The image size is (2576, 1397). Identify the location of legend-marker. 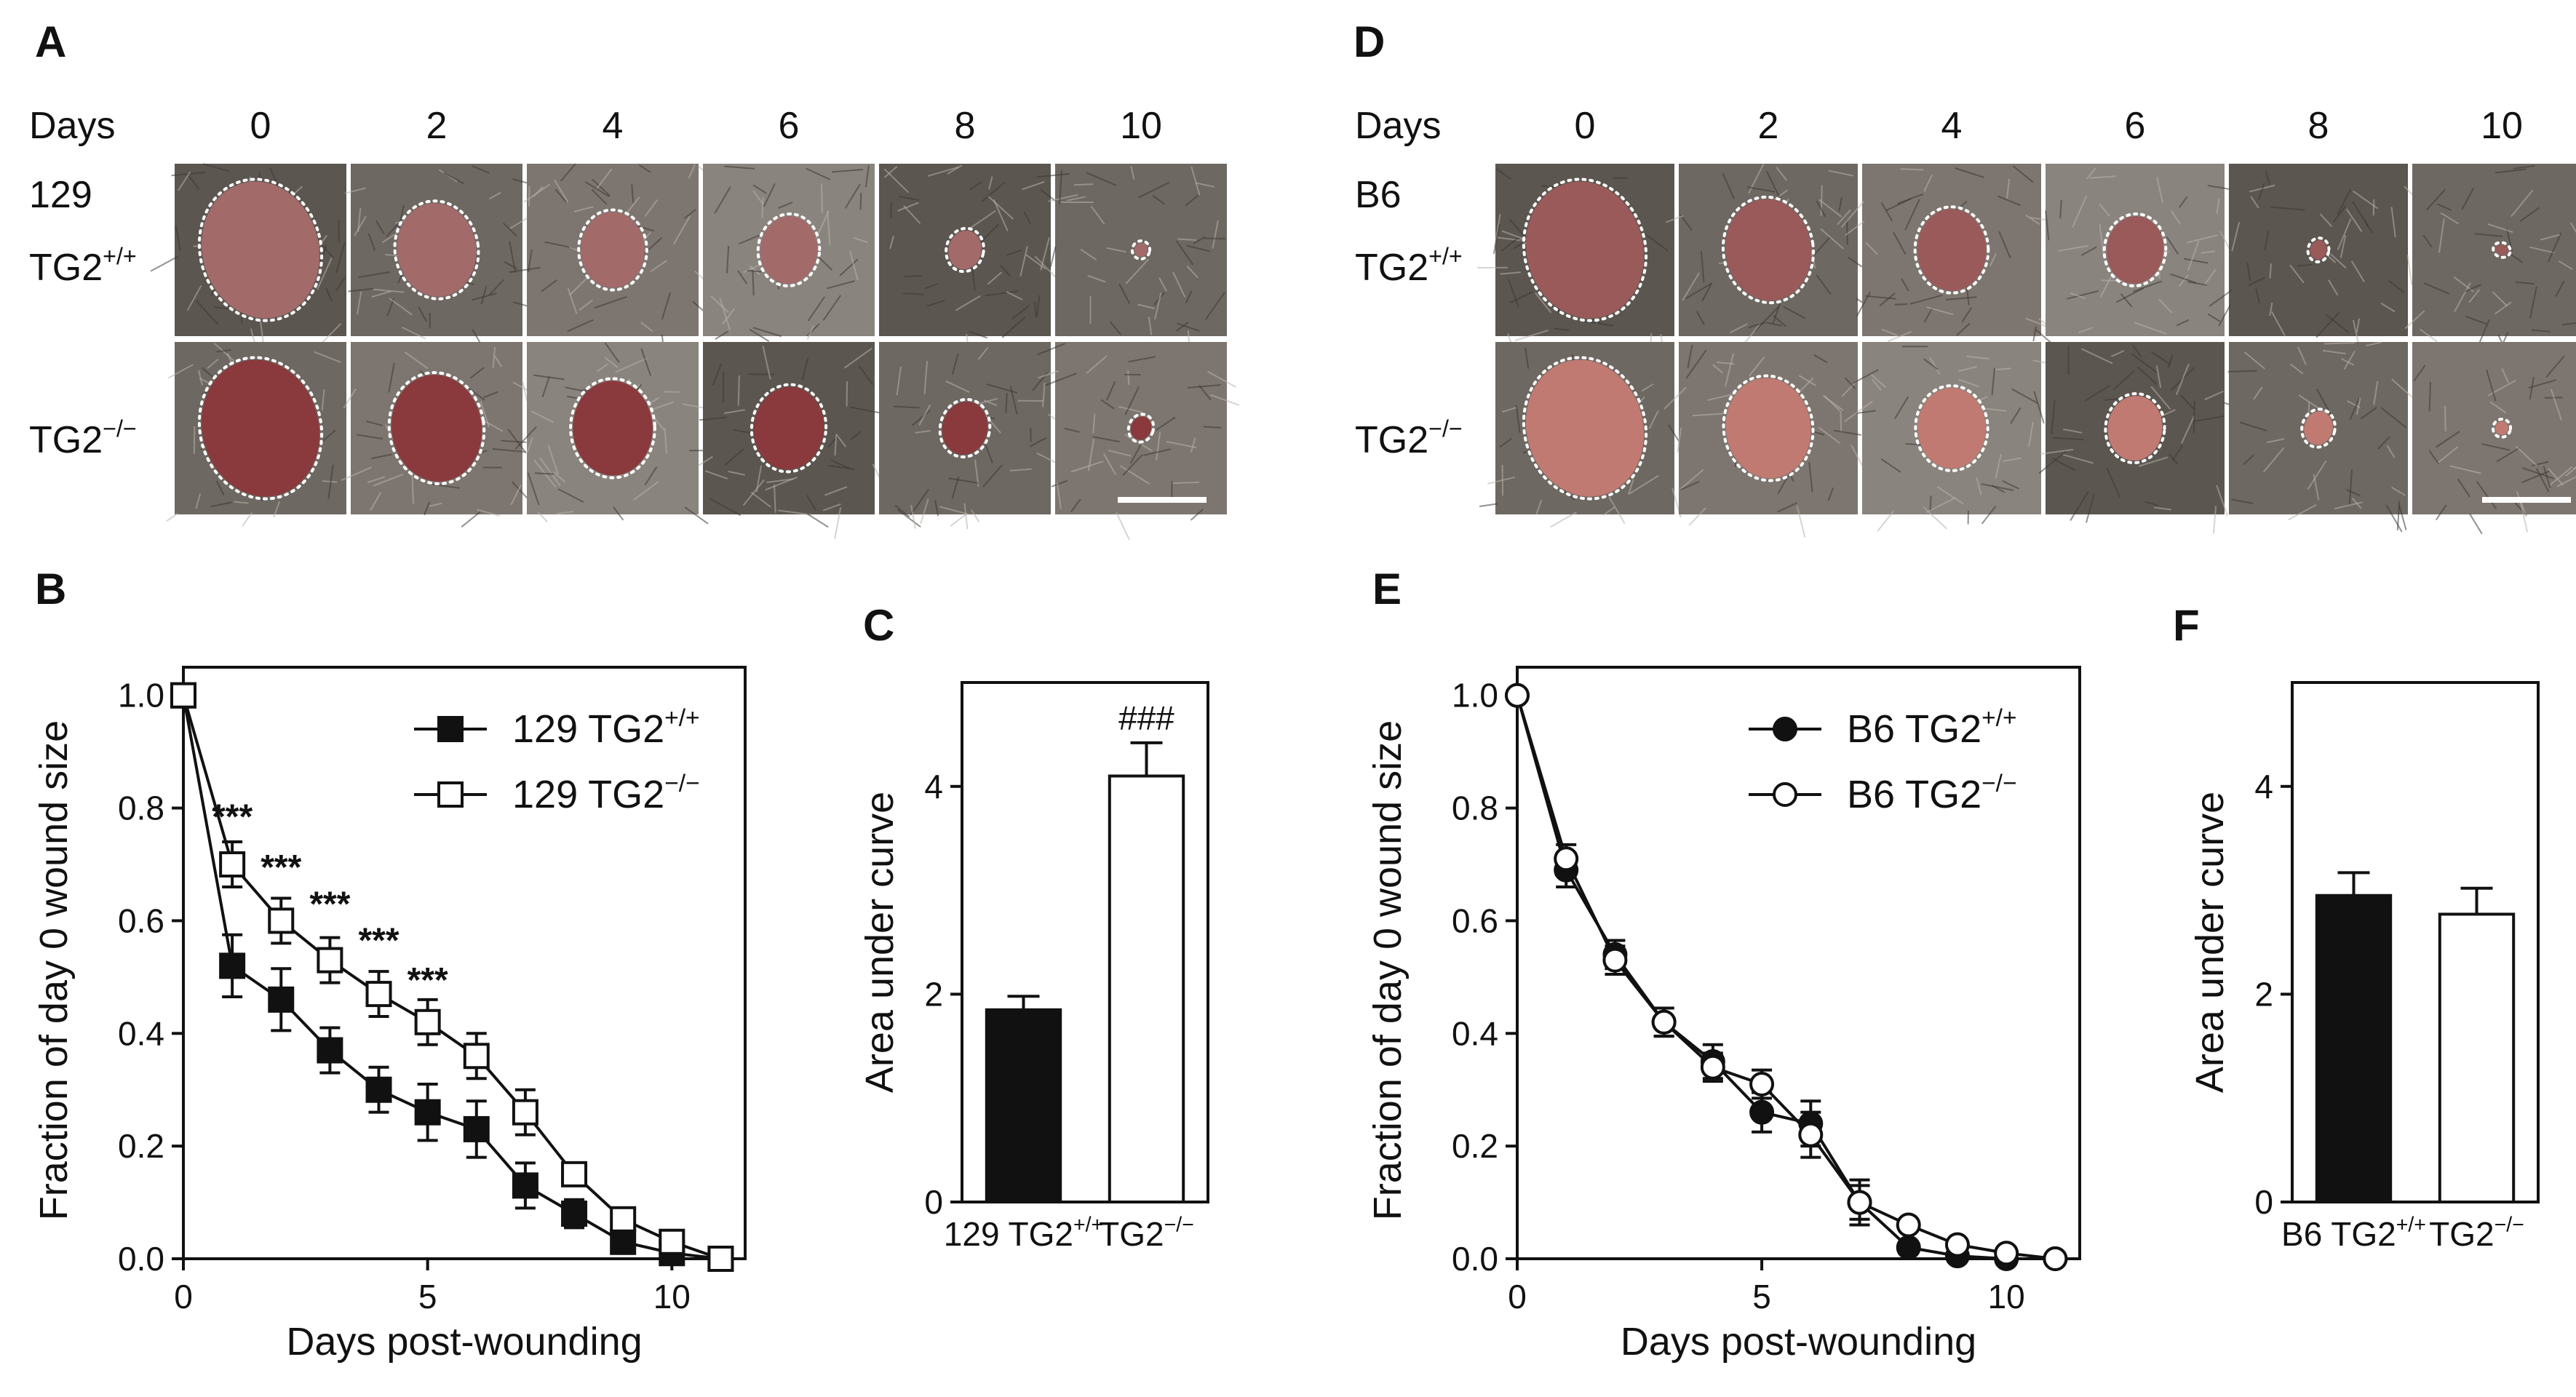
(450, 729).